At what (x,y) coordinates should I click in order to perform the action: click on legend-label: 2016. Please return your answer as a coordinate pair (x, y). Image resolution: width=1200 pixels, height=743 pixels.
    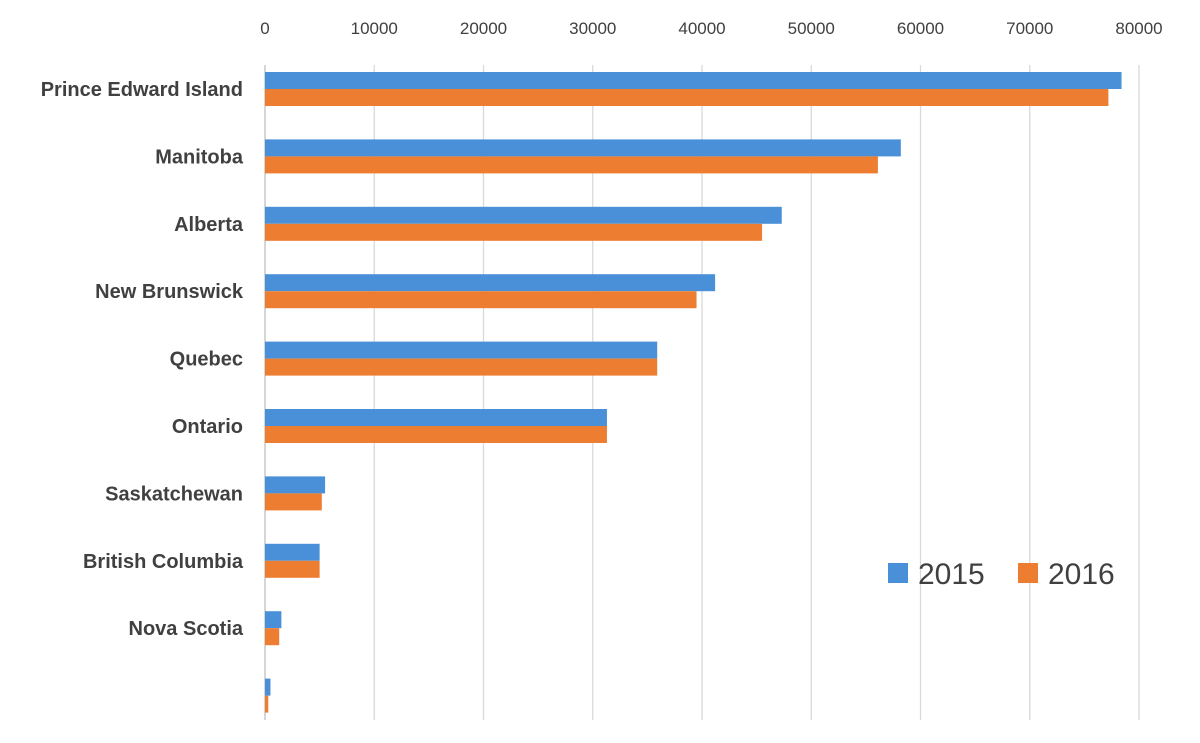
    Looking at the image, I should click on (1081, 574).